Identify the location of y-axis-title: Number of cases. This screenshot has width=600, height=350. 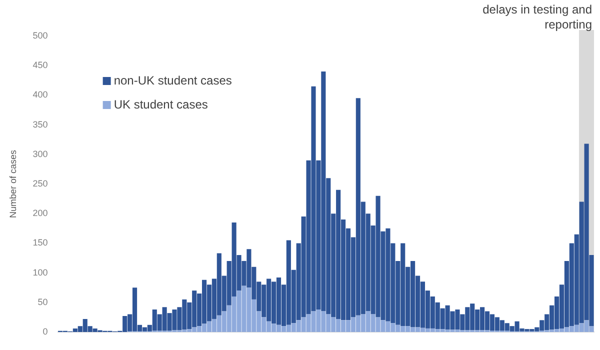
(13, 183).